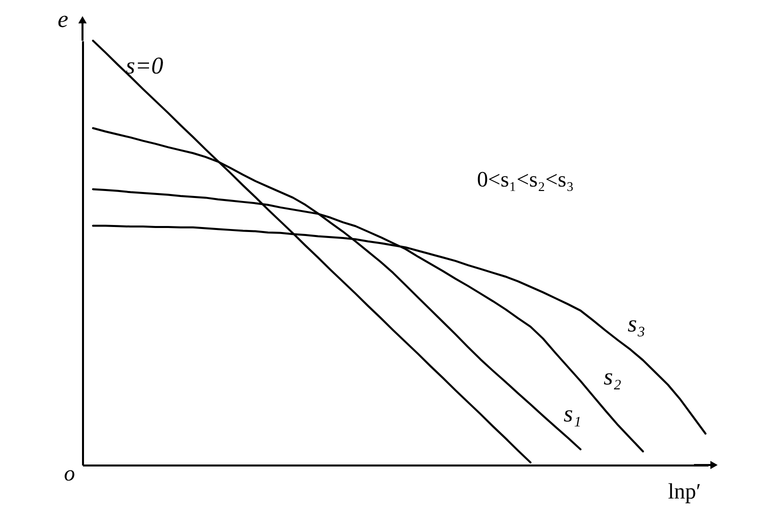 The width and height of the screenshot is (761, 514). What do you see at coordinates (525, 179) in the screenshot?
I see `annotation: 0<s₁<s₂<s₃` at bounding box center [525, 179].